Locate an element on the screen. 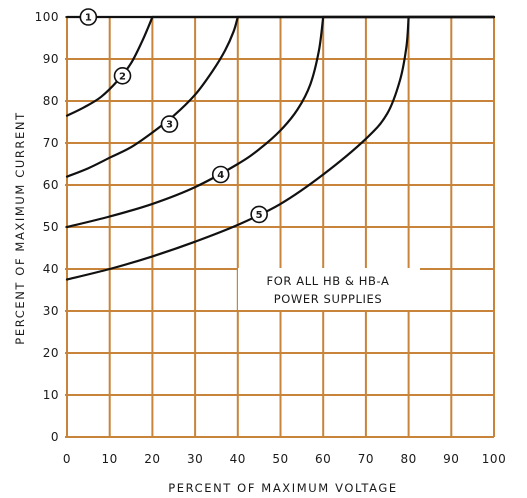  curve-marker-label: 4 is located at coordinates (220, 175).